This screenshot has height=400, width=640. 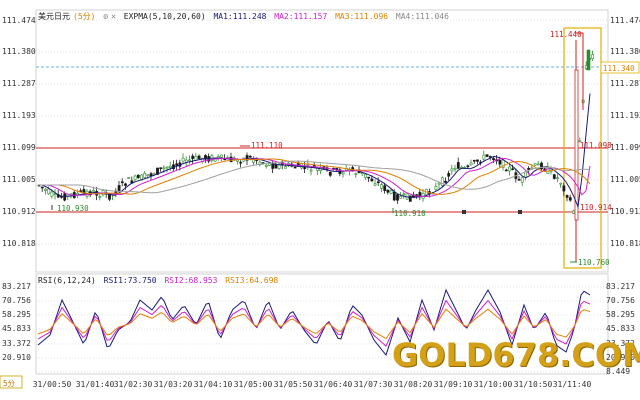 What do you see at coordinates (19, 147) in the screenshot?
I see `price-tick-label: 111.099` at bounding box center [19, 147].